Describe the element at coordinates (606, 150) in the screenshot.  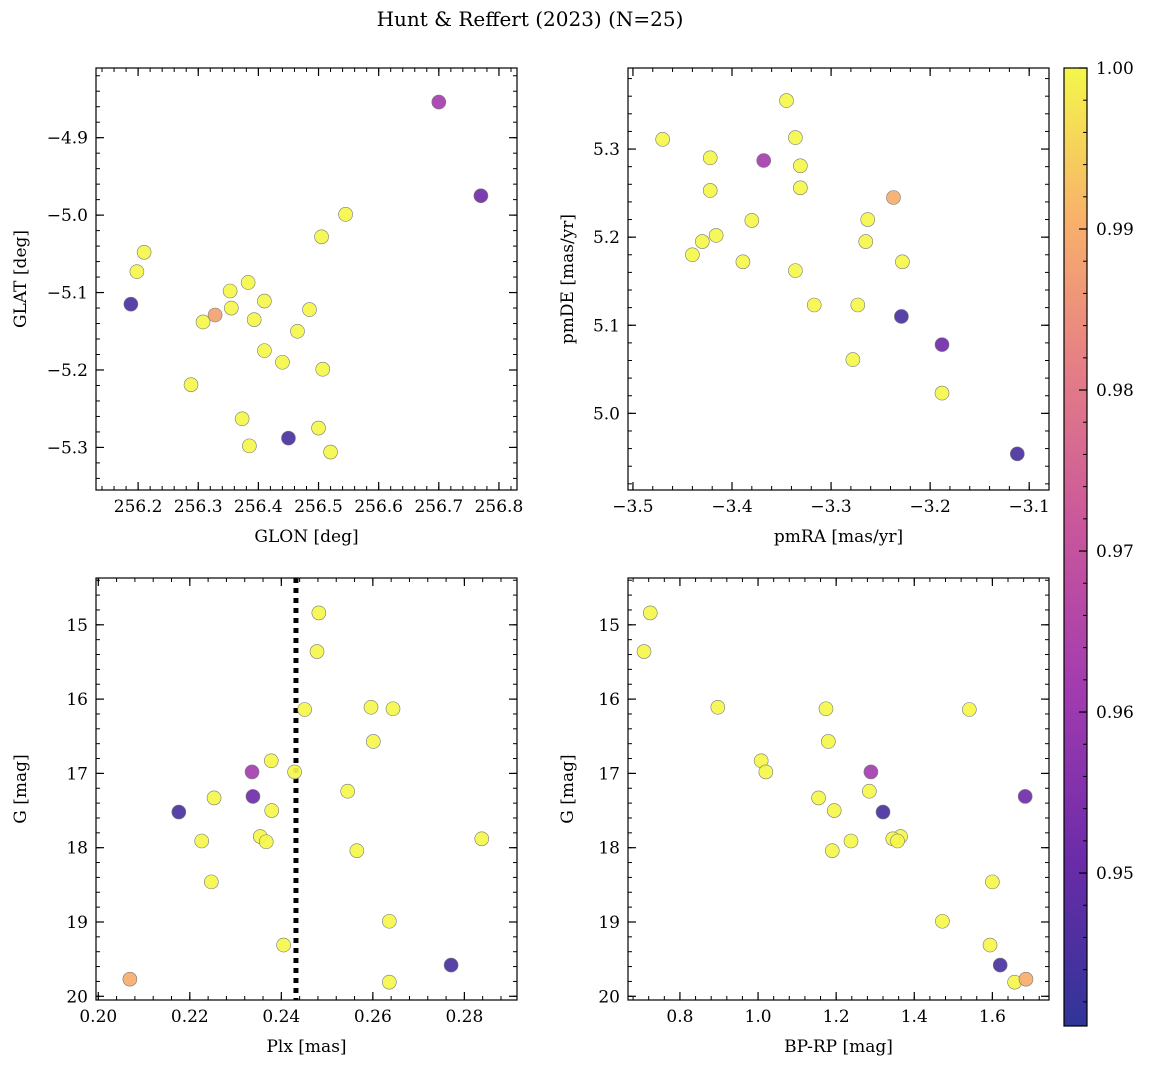
I see `y-tick-label: 5.3` at that location.